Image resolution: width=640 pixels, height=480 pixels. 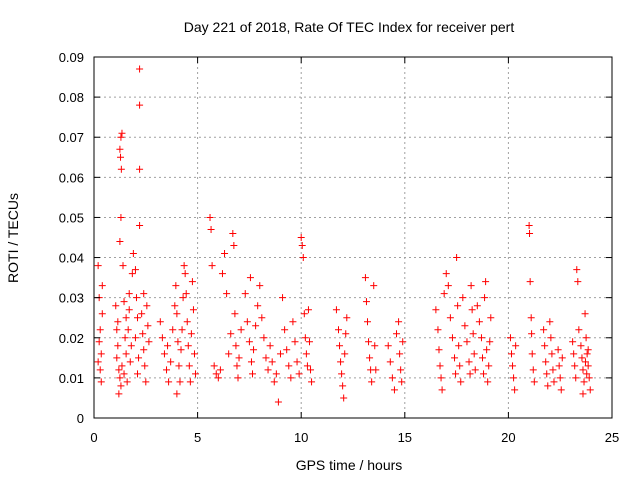 I want to click on x-tick-label: 25, so click(x=612, y=437).